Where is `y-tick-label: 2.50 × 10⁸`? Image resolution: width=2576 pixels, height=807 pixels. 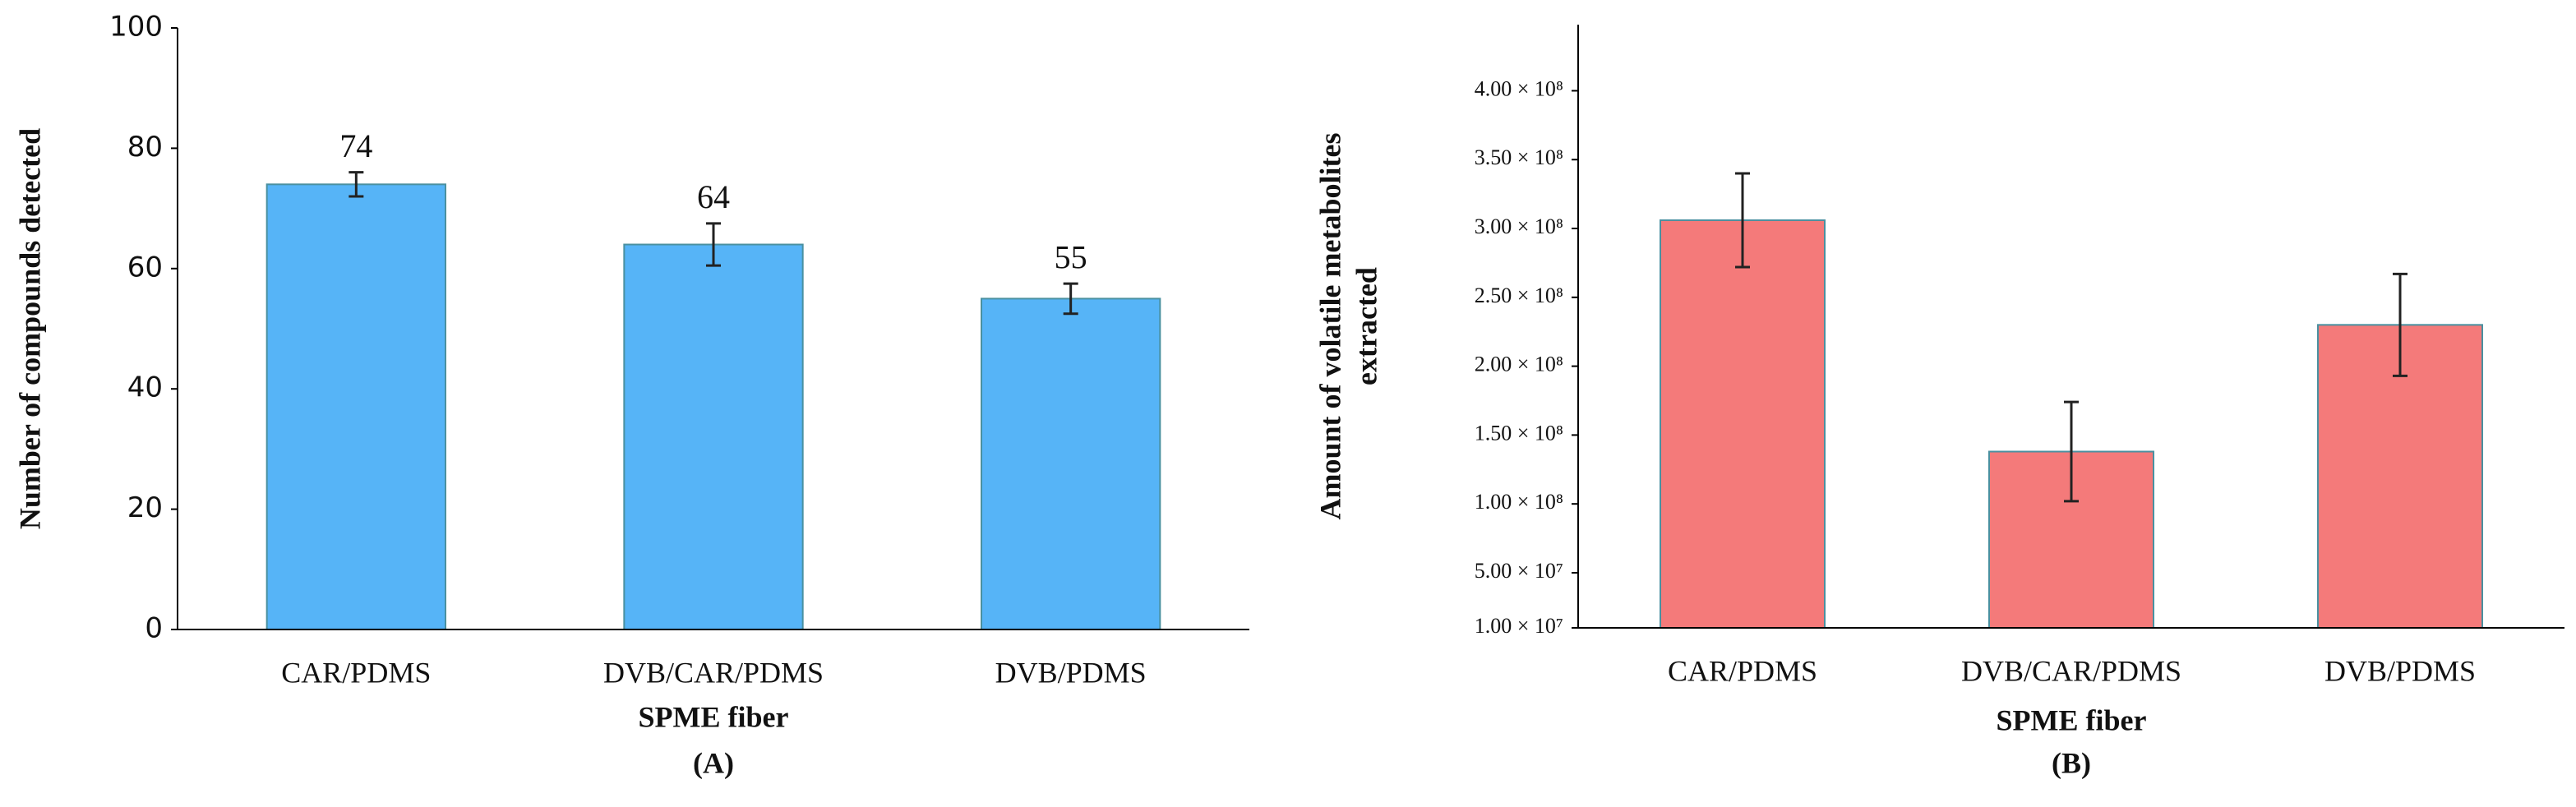
y-tick-label: 2.50 × 10⁸ is located at coordinates (1519, 295).